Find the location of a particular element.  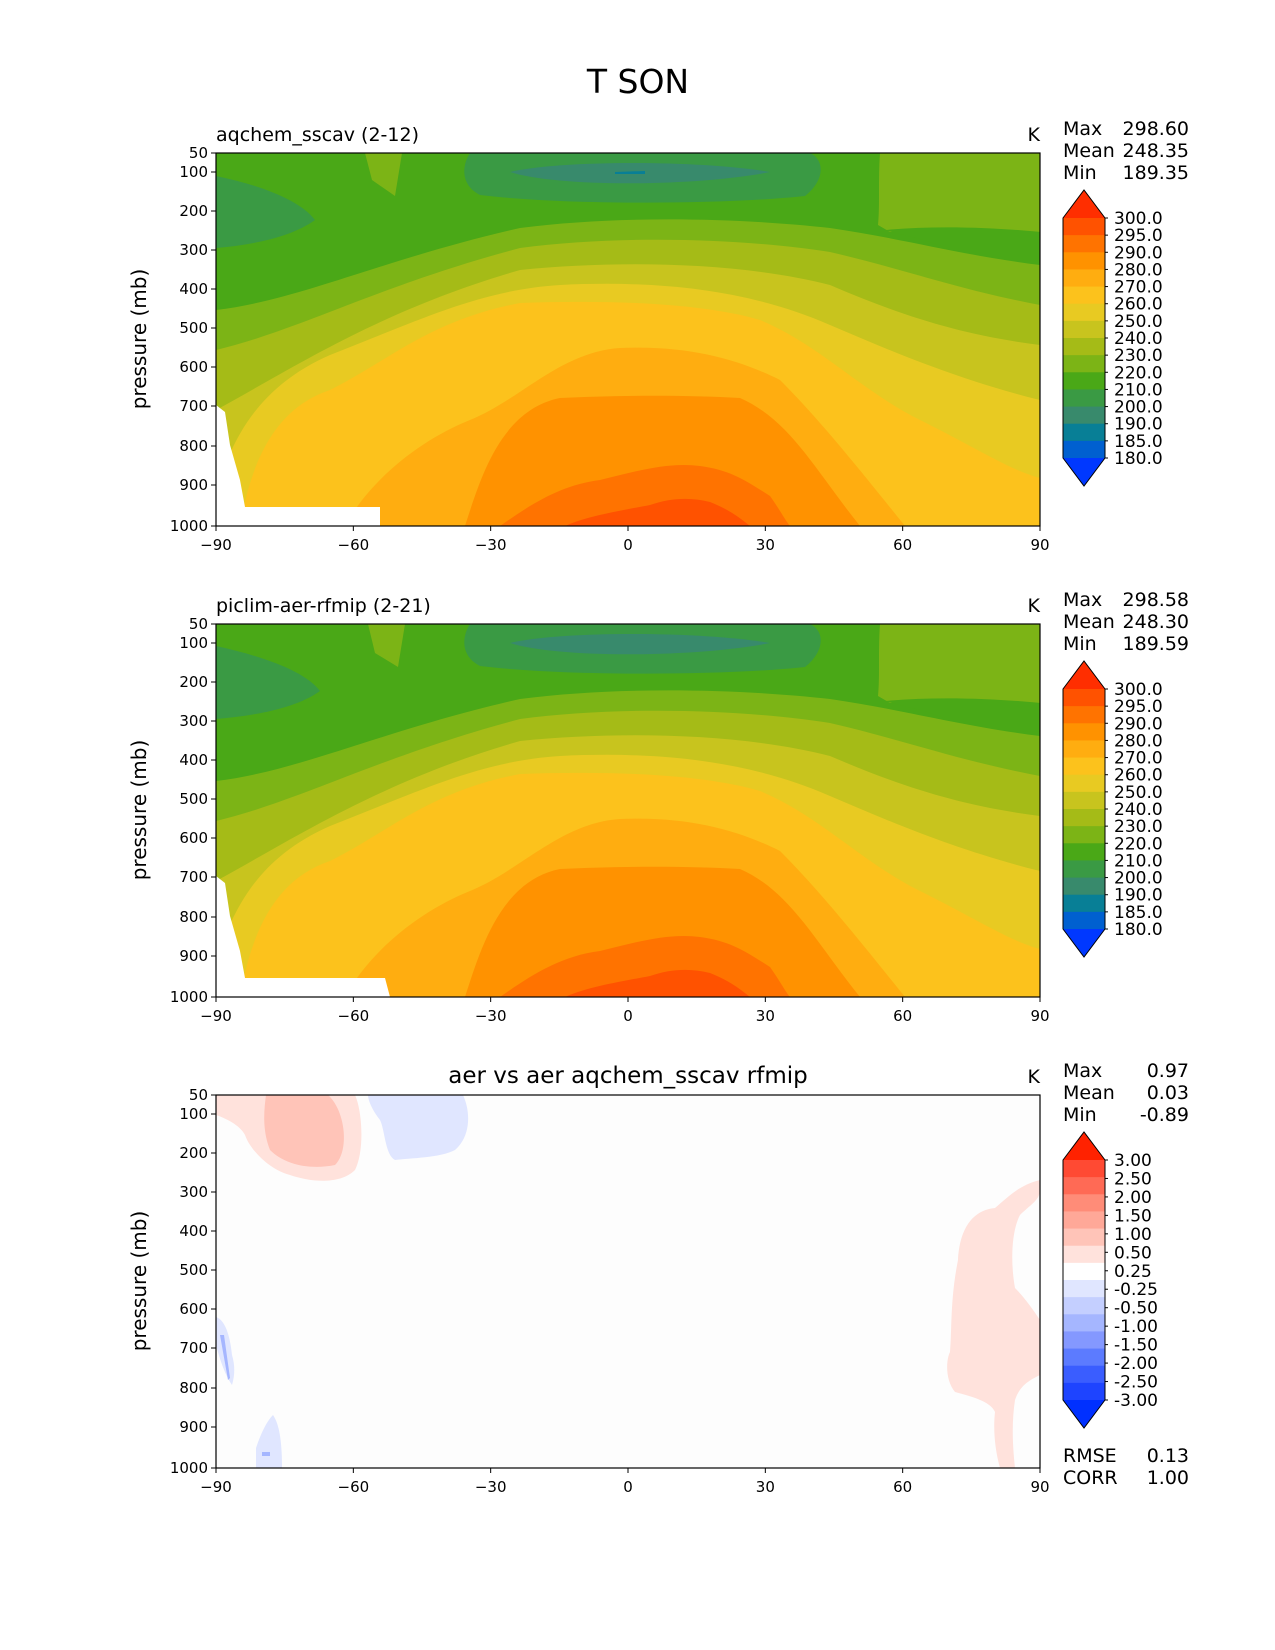

y-tick-label: 900 is located at coordinates (193, 485).